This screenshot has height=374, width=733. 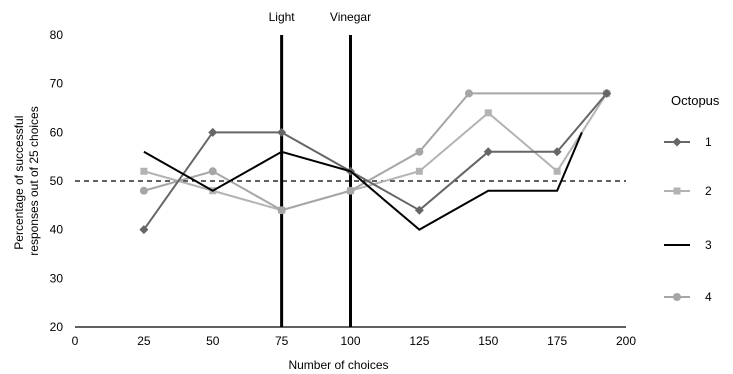 I want to click on x-tick-label: 100, so click(x=350, y=341).